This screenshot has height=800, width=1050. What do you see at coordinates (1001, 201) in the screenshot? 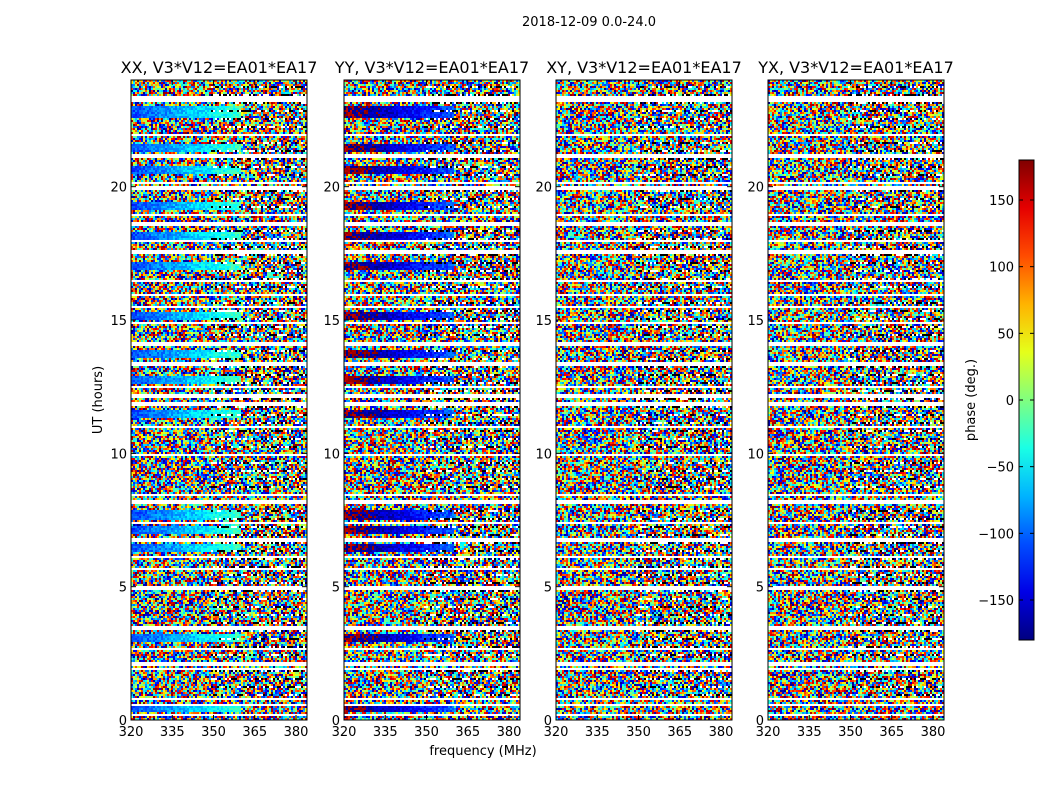
I see `colorbar-tick-label: 150` at bounding box center [1001, 201].